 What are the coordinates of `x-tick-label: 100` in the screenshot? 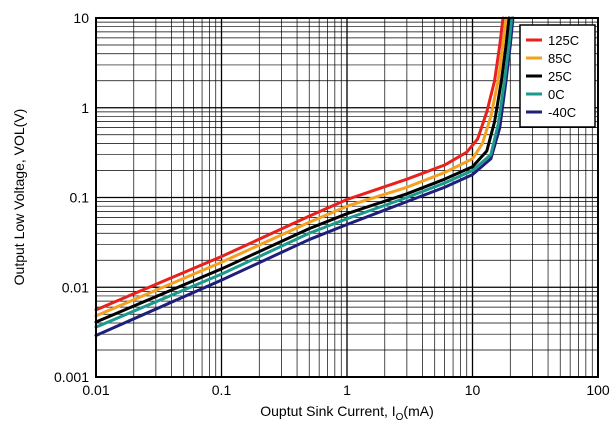 It's located at (598, 390).